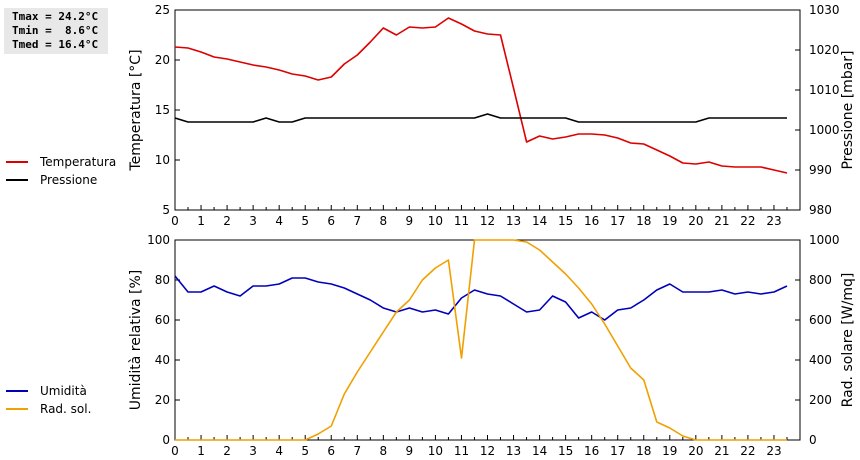  I want to click on pressure-swatch, so click(17, 180).